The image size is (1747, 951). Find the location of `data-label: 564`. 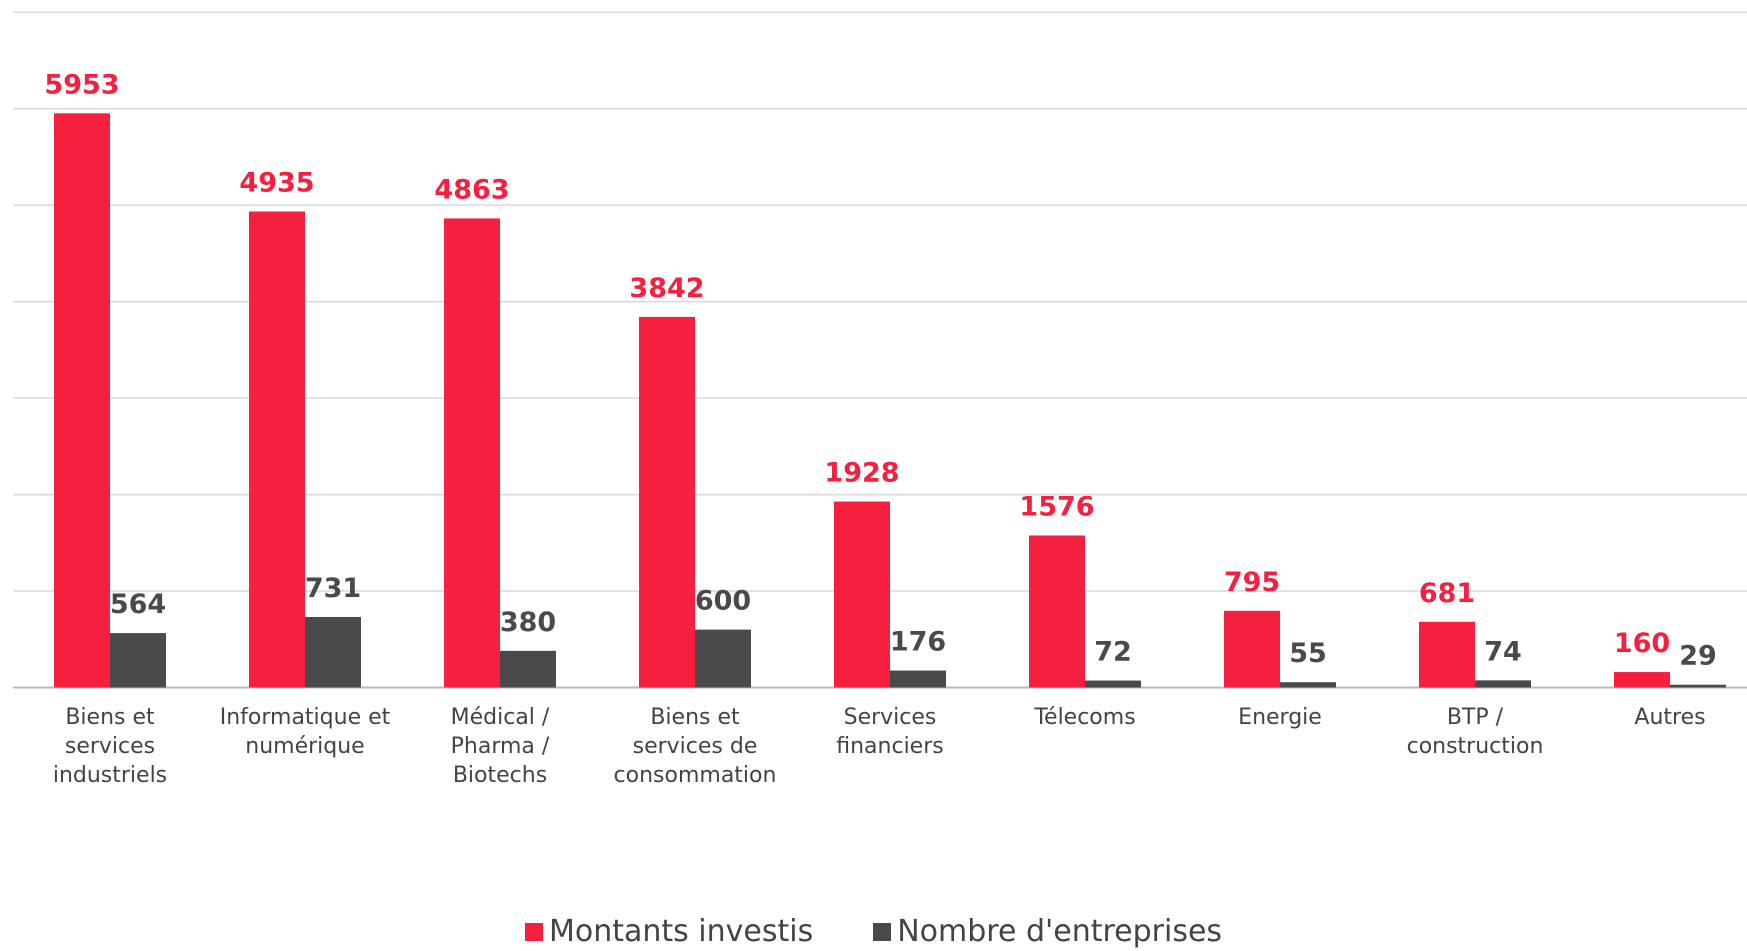

data-label: 564 is located at coordinates (138, 604).